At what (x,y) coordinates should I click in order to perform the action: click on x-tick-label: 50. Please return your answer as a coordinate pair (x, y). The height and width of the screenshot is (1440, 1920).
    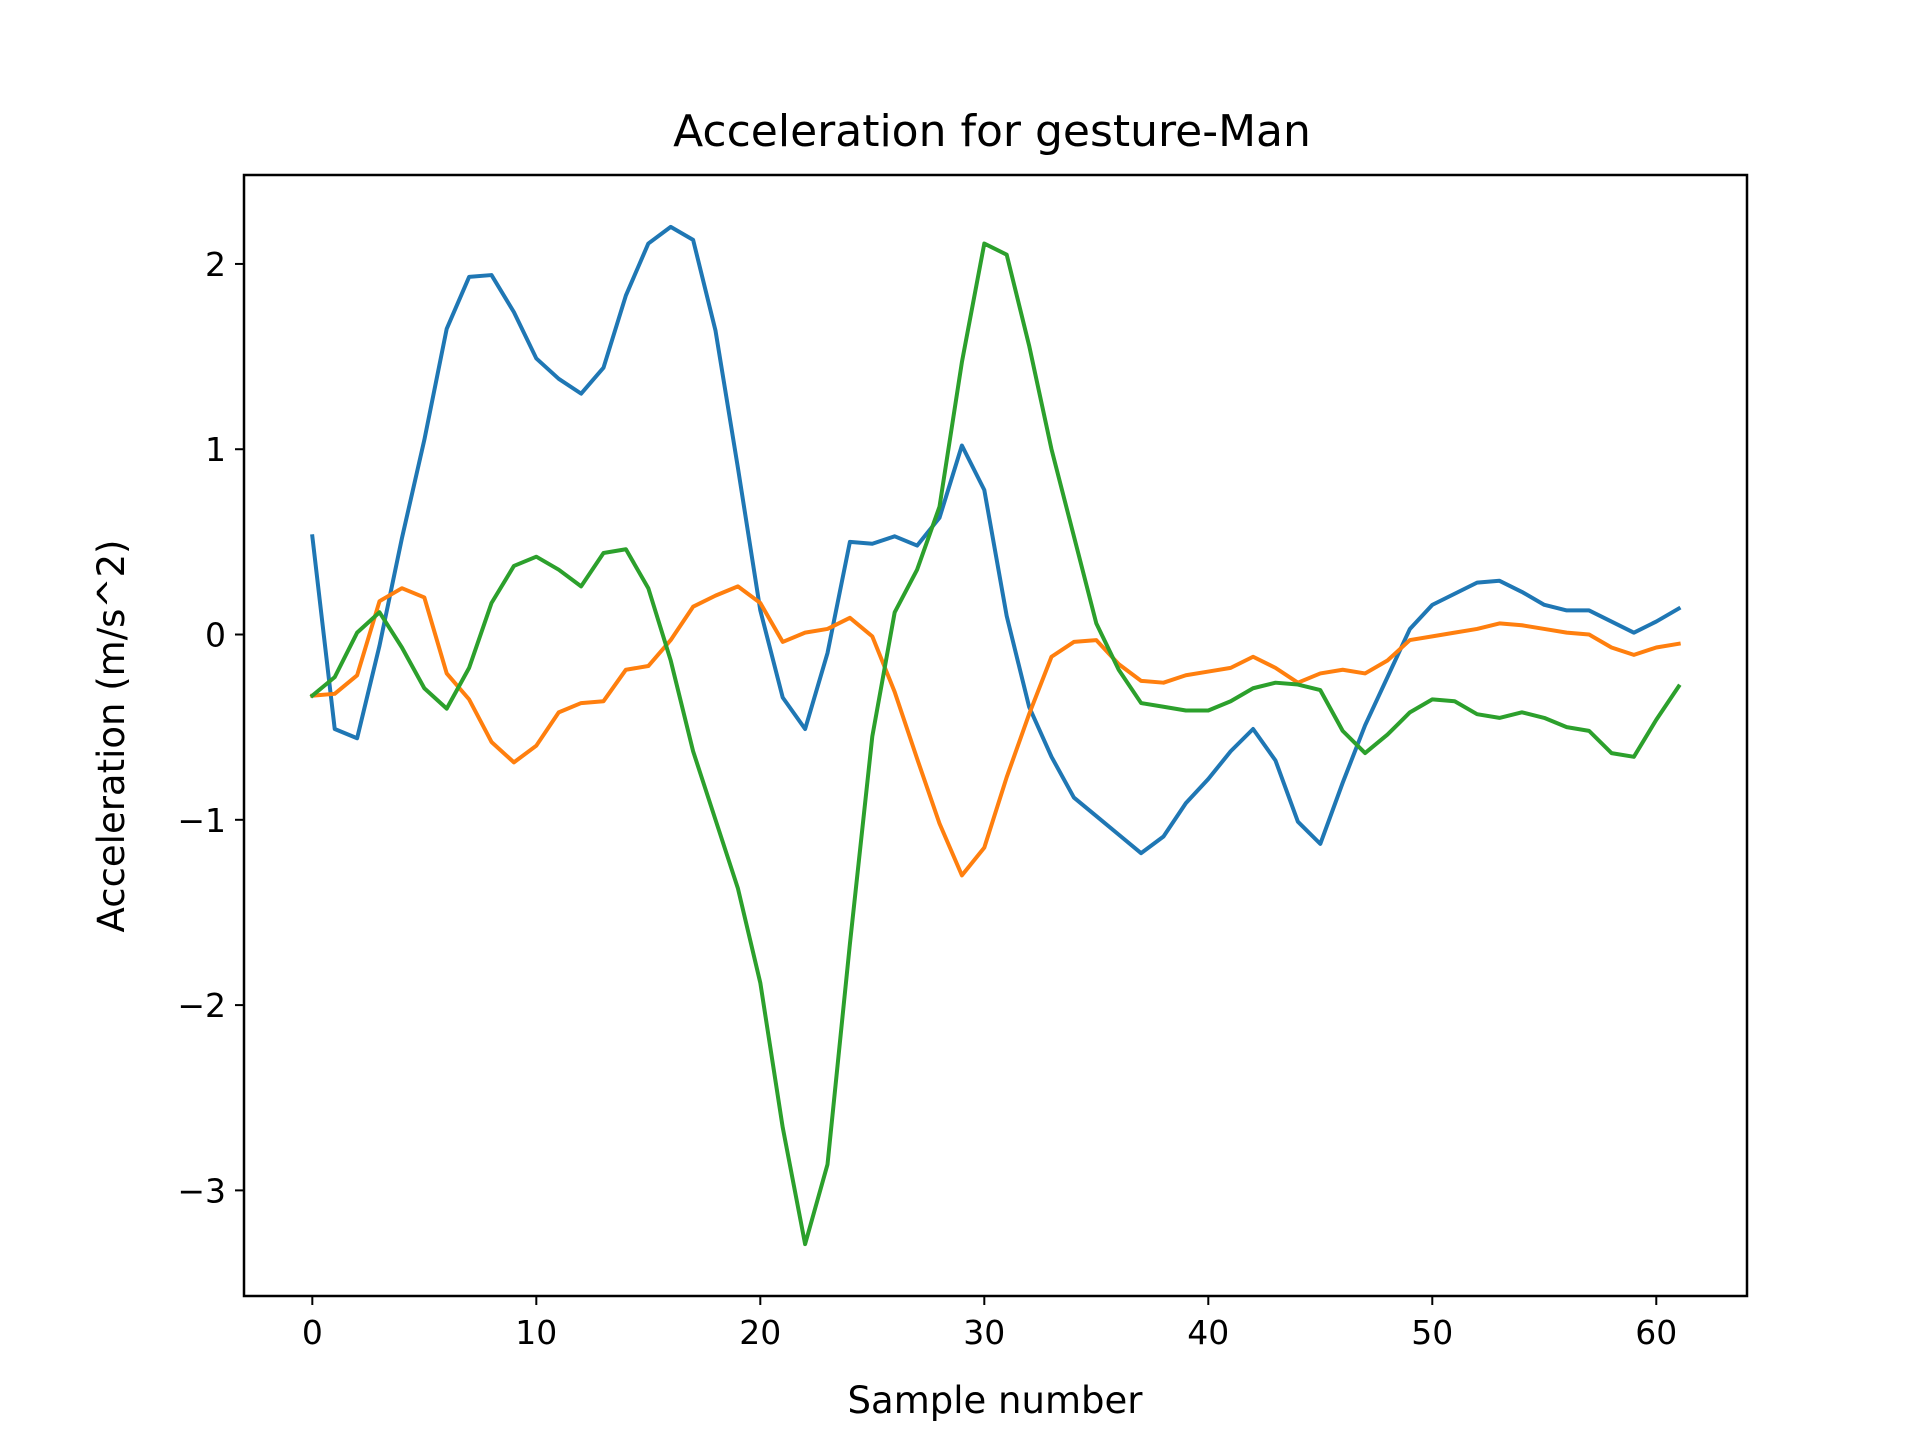
    Looking at the image, I should click on (1432, 1332).